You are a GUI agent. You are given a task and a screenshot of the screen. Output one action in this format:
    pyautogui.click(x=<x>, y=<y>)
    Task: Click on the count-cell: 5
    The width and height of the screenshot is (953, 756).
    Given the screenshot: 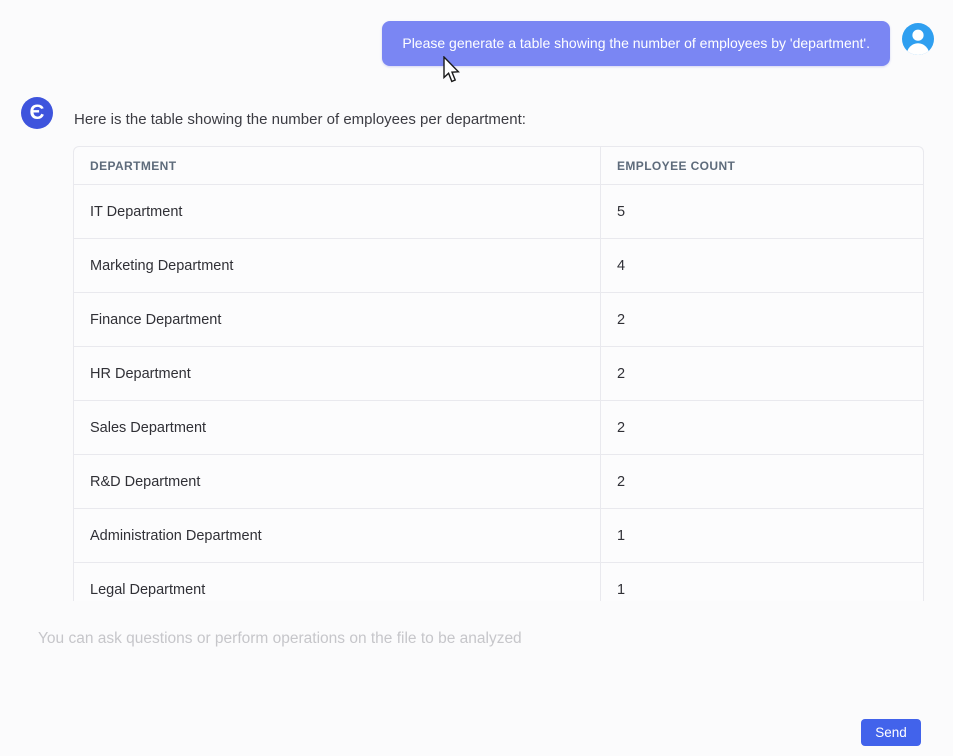 What is the action you would take?
    pyautogui.click(x=621, y=211)
    